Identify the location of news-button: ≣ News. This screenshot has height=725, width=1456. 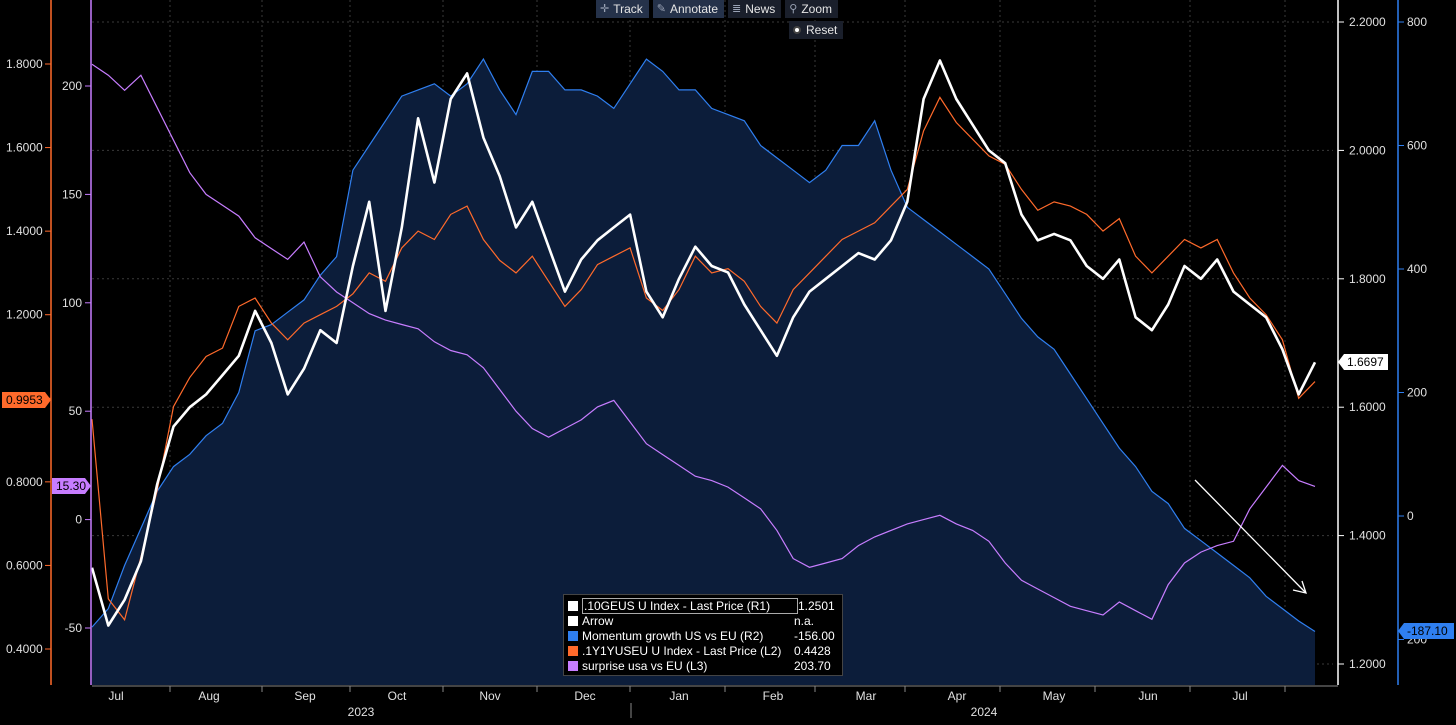
(755, 9).